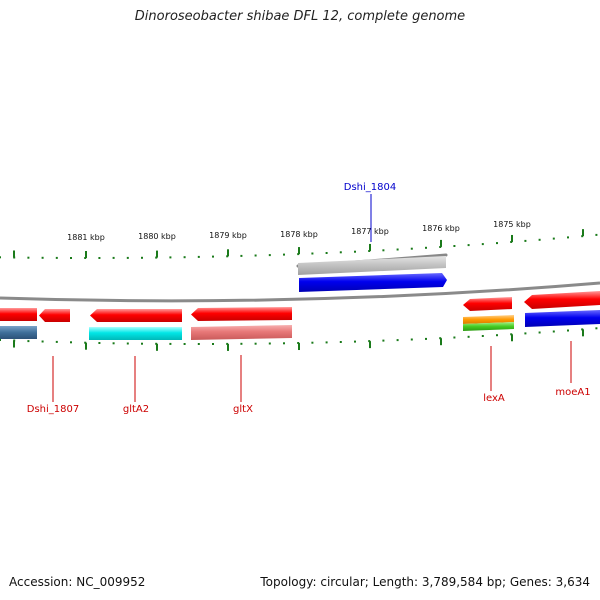  What do you see at coordinates (370, 187) in the screenshot?
I see `gene-label-dshi-1804: Dshi_1804` at bounding box center [370, 187].